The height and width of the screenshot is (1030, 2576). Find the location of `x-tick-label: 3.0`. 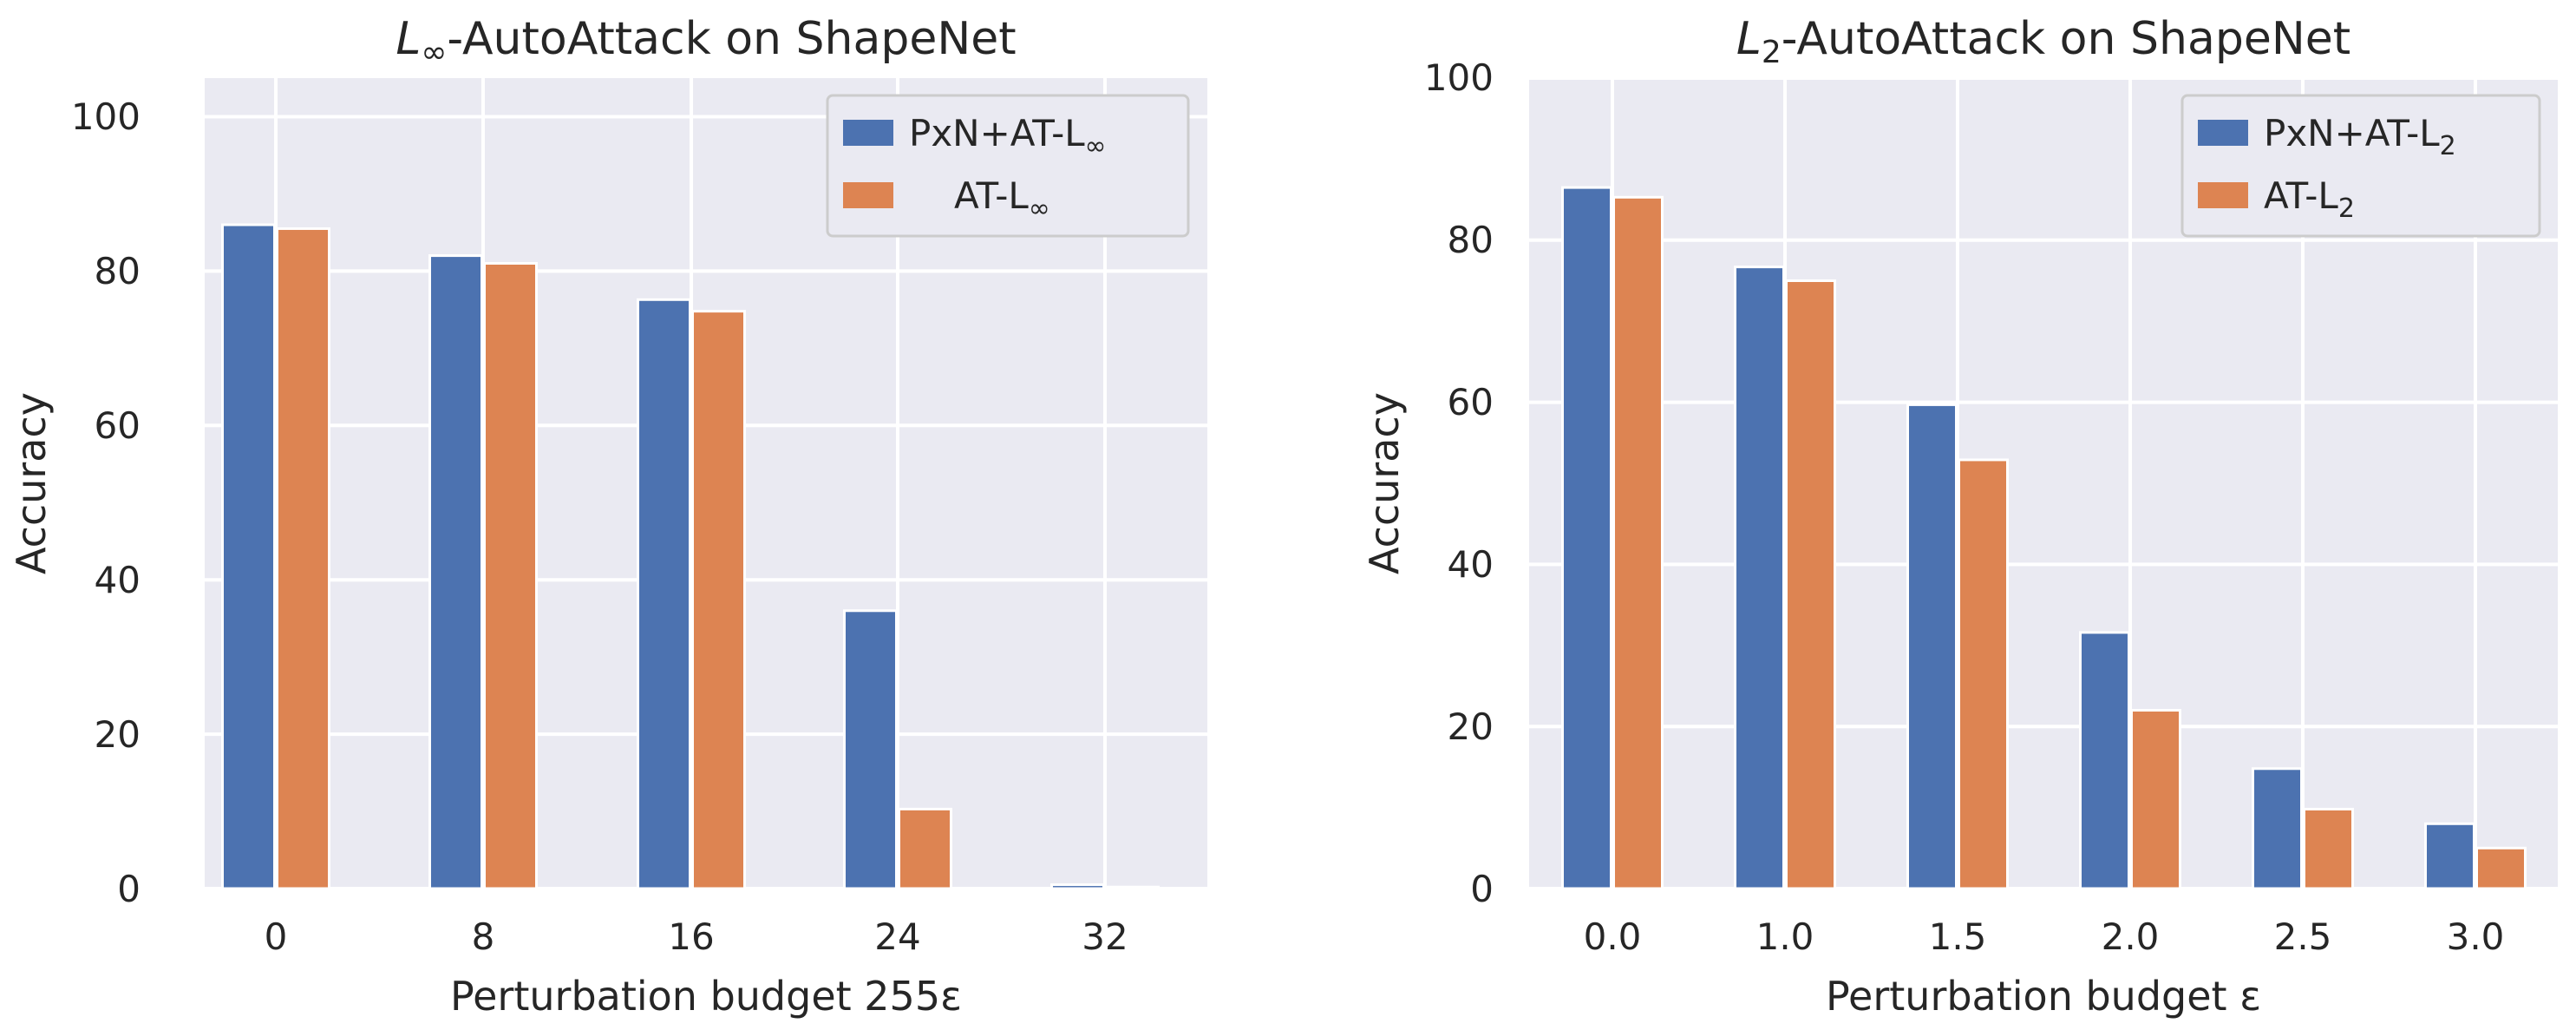

x-tick-label: 3.0 is located at coordinates (2476, 936).